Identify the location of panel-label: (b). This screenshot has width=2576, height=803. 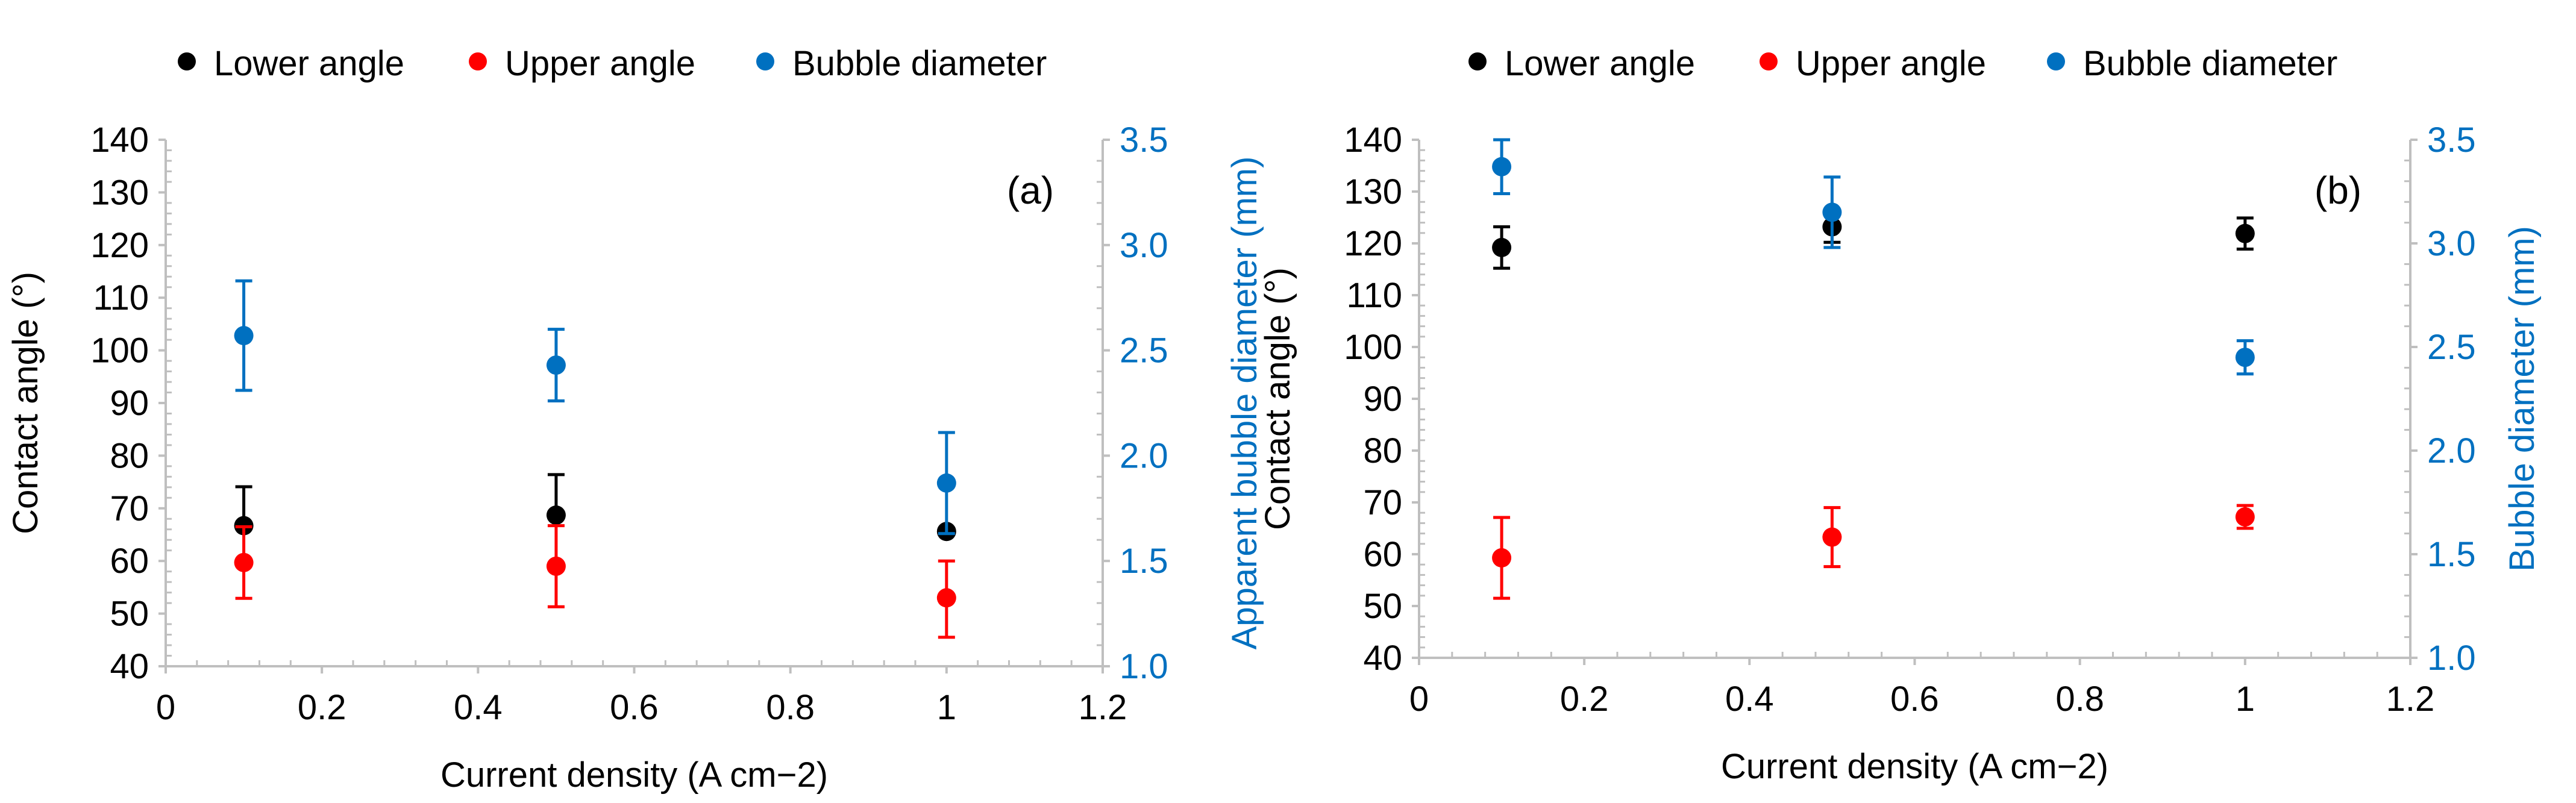
(2337, 190).